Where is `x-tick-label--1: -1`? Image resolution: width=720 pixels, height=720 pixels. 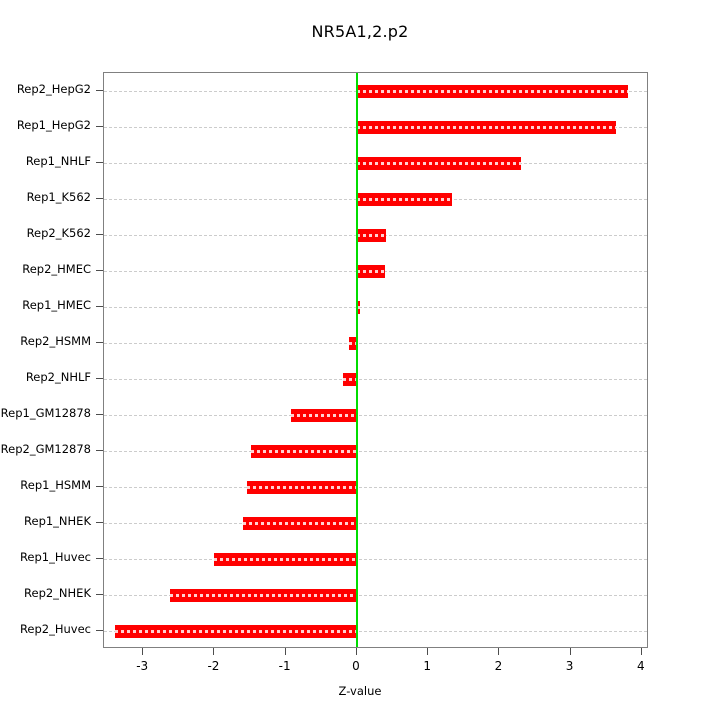
x-tick-label--1: -1 is located at coordinates (284, 666).